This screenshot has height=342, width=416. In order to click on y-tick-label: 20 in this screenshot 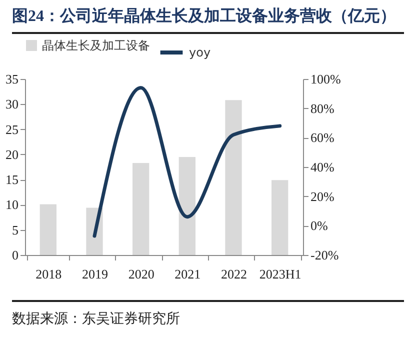, I will do `click(12, 154)`.